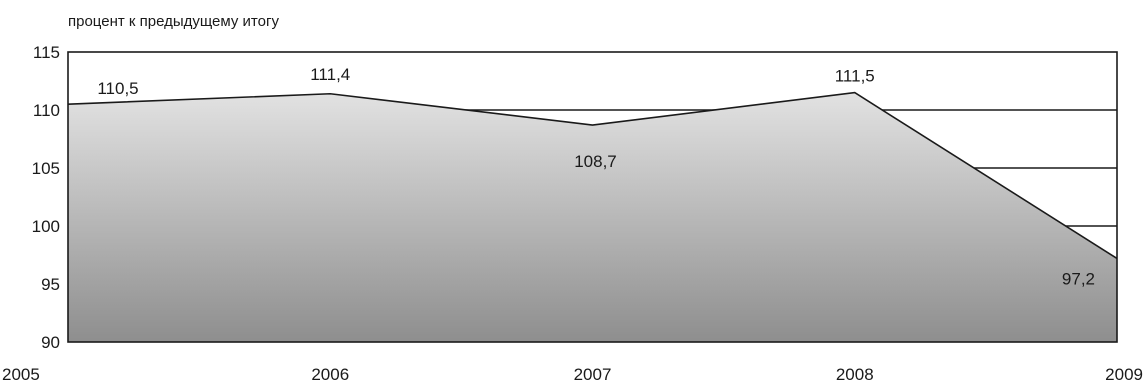 This screenshot has height=387, width=1145. I want to click on y-tick-label-105: 105, so click(46, 168).